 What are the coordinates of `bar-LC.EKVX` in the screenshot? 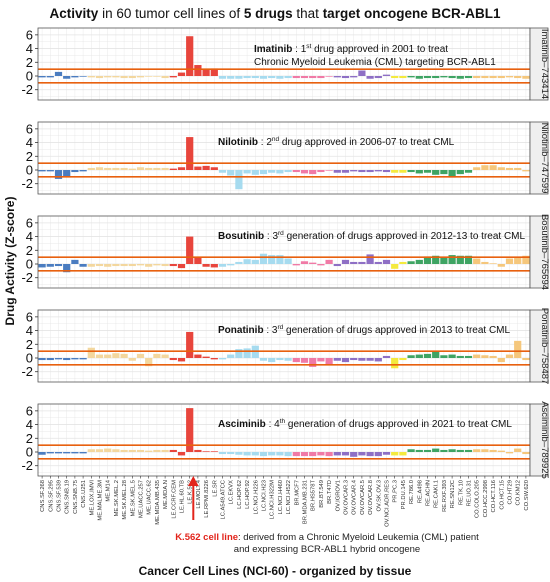 It's located at (231, 77).